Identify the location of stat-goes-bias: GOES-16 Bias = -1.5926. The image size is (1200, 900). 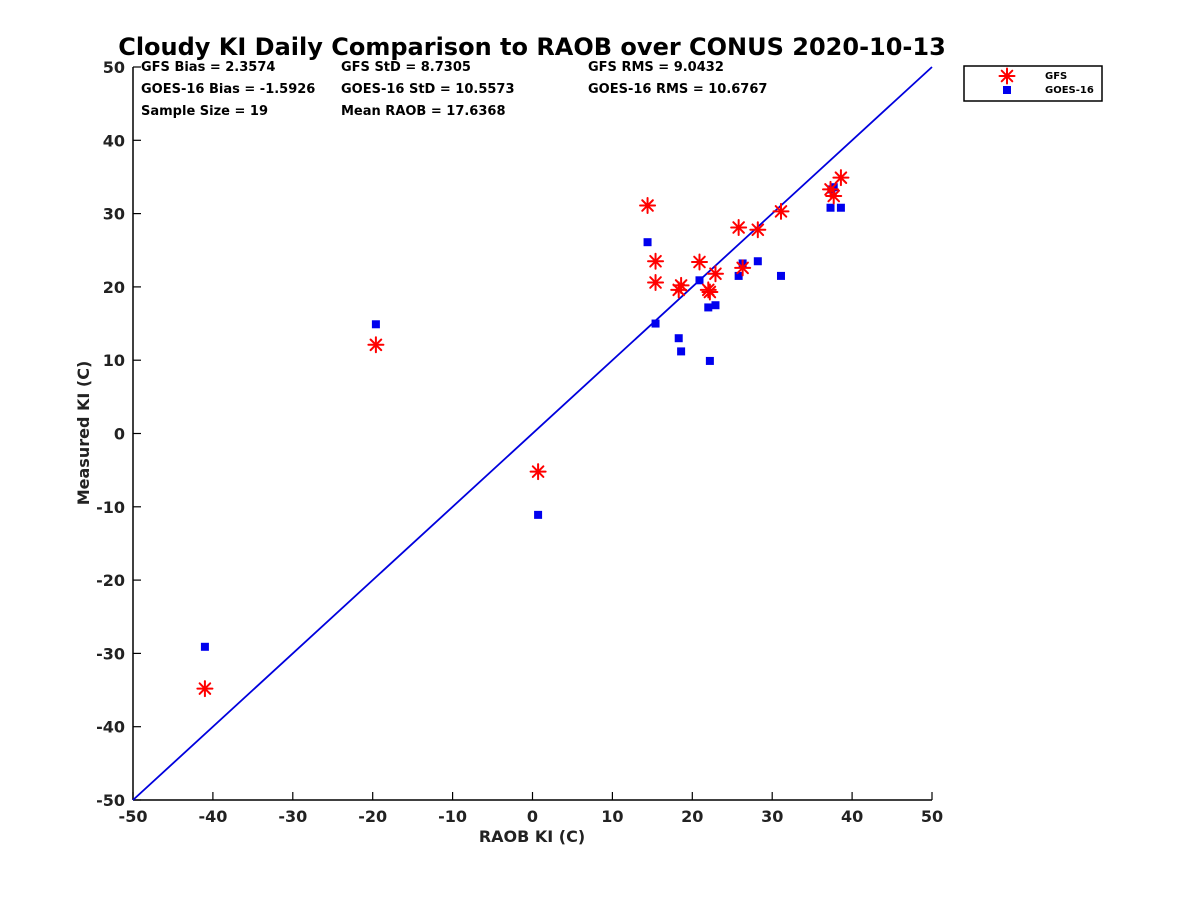
(228, 89).